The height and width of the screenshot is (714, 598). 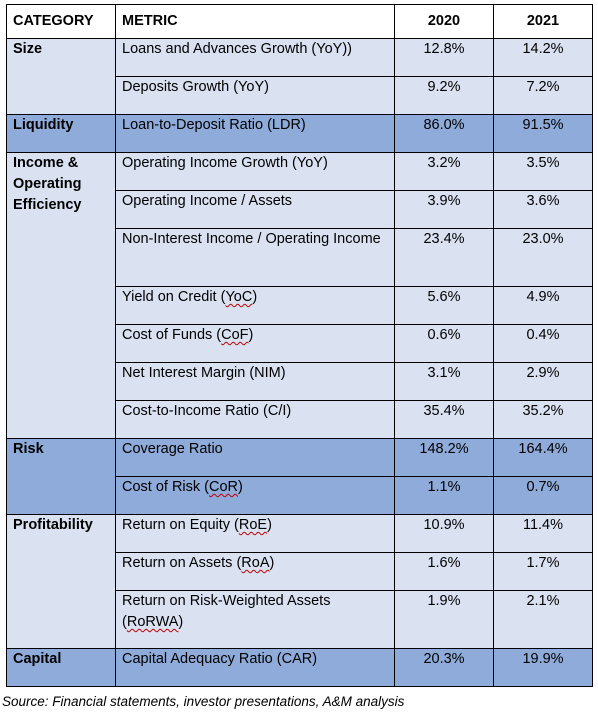 What do you see at coordinates (61, 295) in the screenshot?
I see `category-income-operating-efficiency: Income & Operating Efficiency` at bounding box center [61, 295].